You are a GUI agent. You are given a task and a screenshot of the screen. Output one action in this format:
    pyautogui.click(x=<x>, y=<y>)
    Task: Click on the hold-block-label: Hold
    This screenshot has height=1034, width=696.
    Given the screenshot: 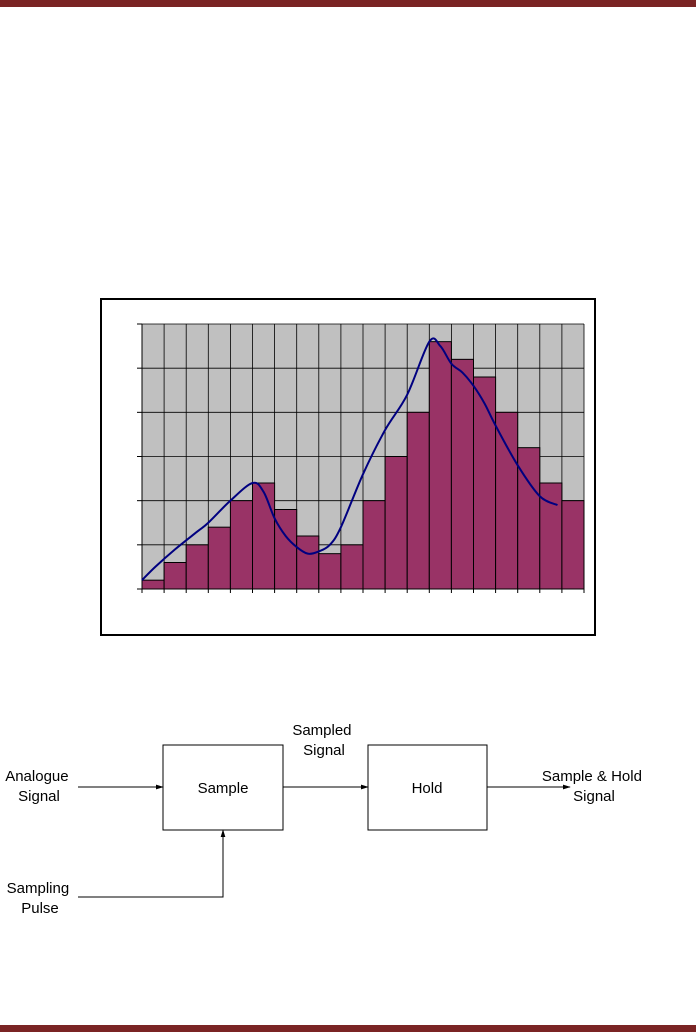 What is the action you would take?
    pyautogui.click(x=427, y=788)
    